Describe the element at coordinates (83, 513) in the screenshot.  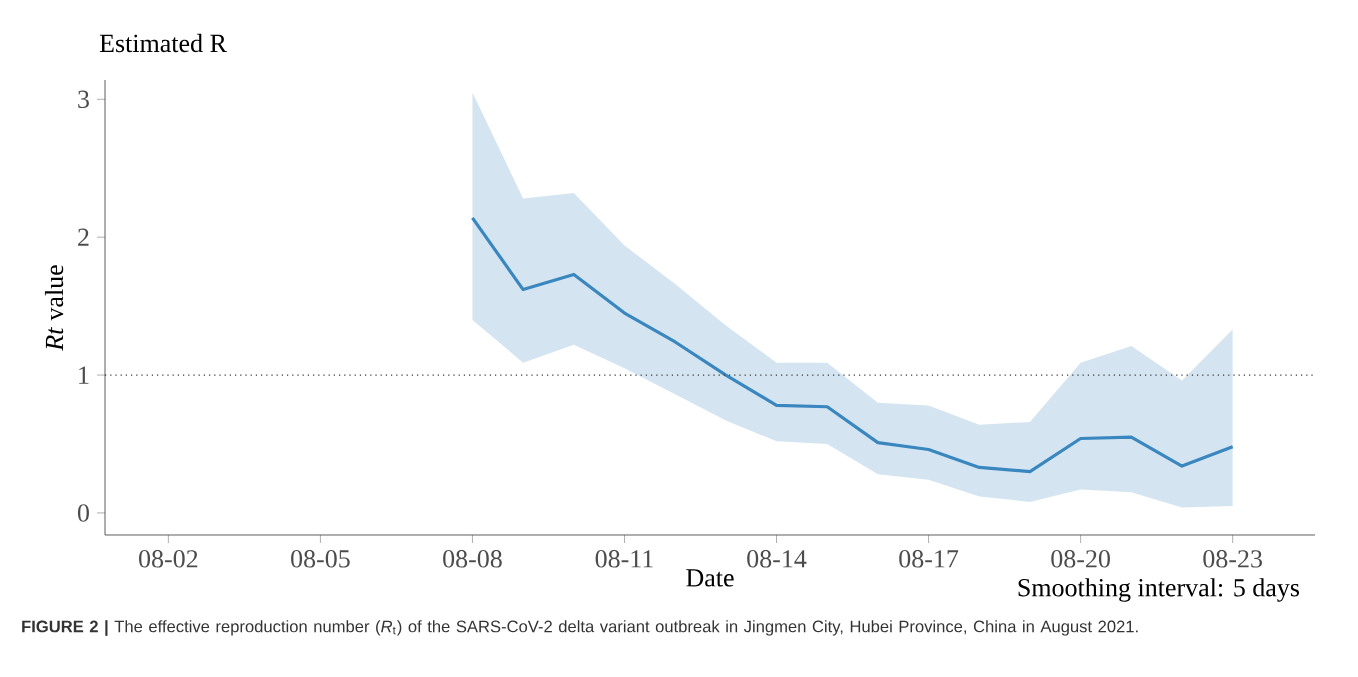
I see `y-tick-label: 0` at that location.